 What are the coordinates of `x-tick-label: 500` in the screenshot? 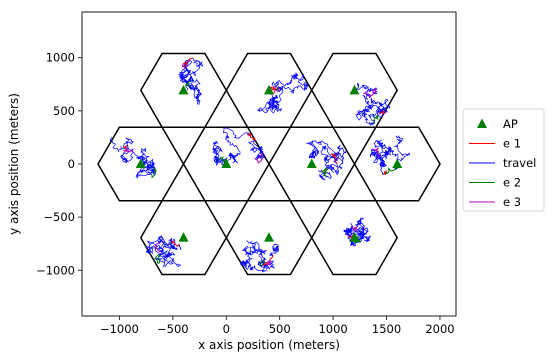 It's located at (280, 329).